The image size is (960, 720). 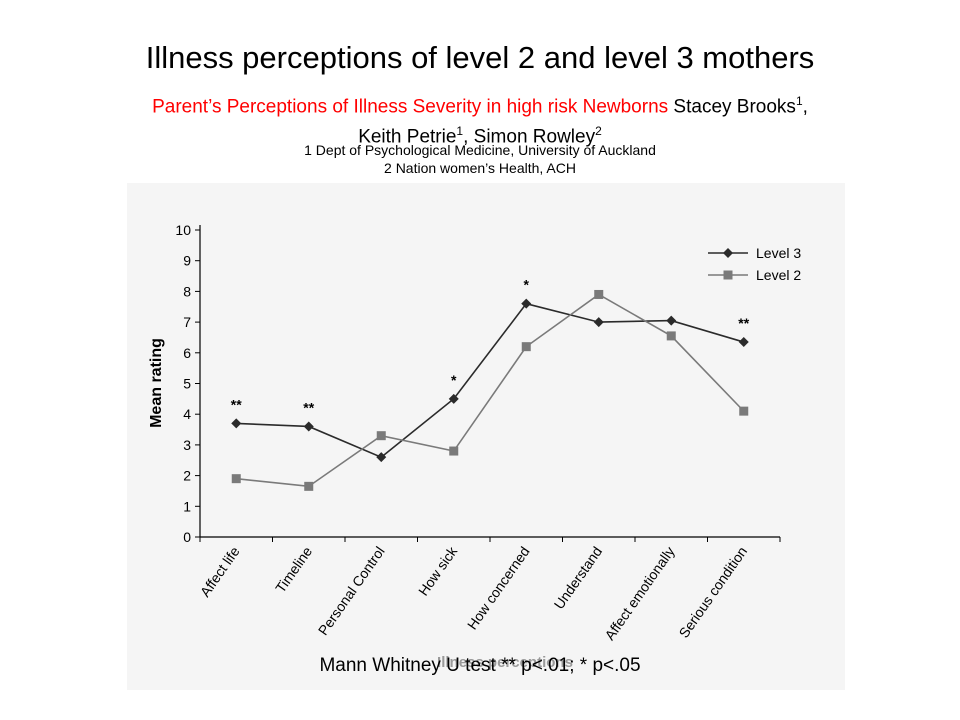 What do you see at coordinates (505, 662) in the screenshot?
I see `x-axis-label: Illness perceptions` at bounding box center [505, 662].